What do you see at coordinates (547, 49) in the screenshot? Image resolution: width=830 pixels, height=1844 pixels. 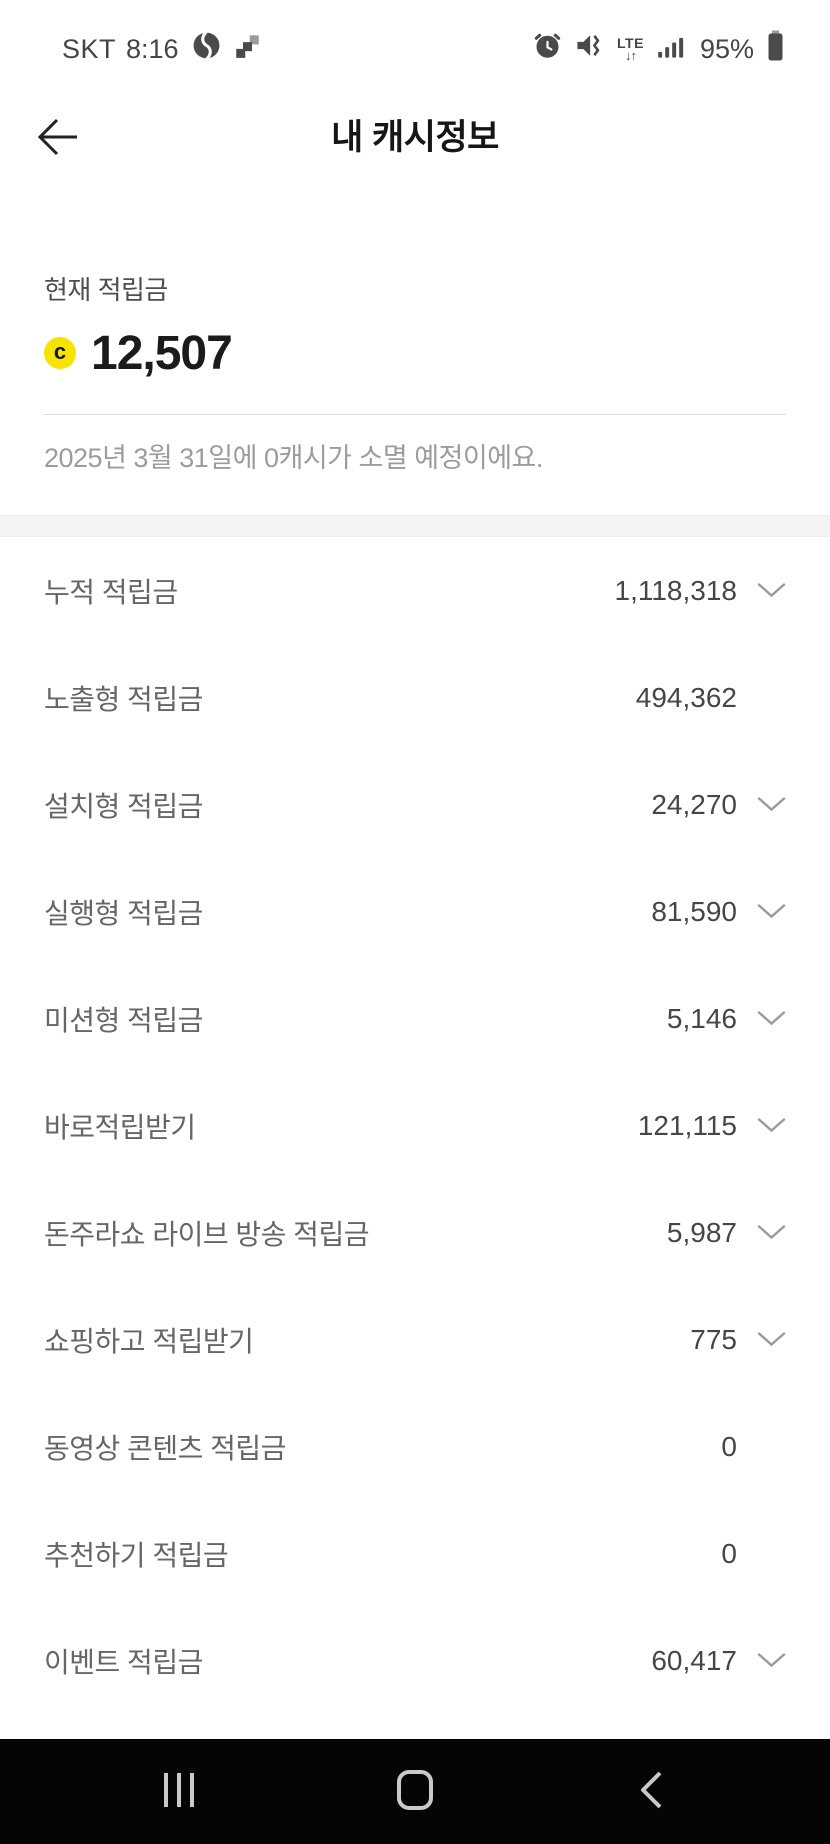 I see `alarm-icon` at bounding box center [547, 49].